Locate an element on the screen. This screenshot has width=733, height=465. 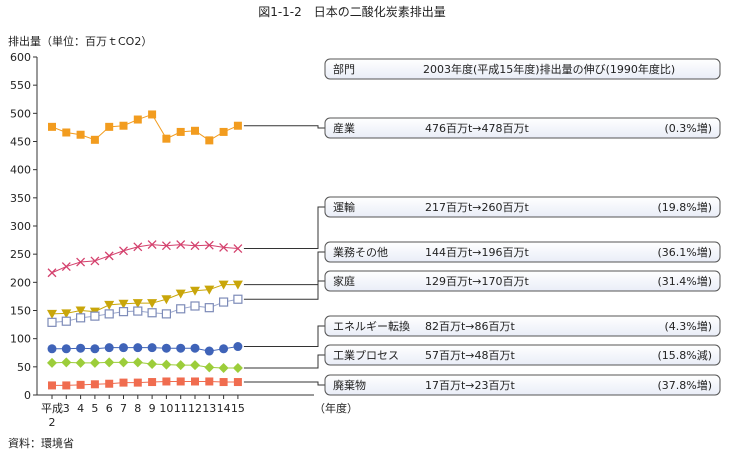
x-tick-label: 10 is located at coordinates (166, 408).